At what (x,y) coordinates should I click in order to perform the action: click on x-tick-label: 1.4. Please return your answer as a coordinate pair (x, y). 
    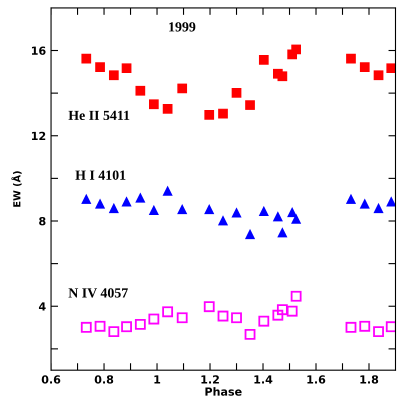
    Looking at the image, I should click on (263, 379).